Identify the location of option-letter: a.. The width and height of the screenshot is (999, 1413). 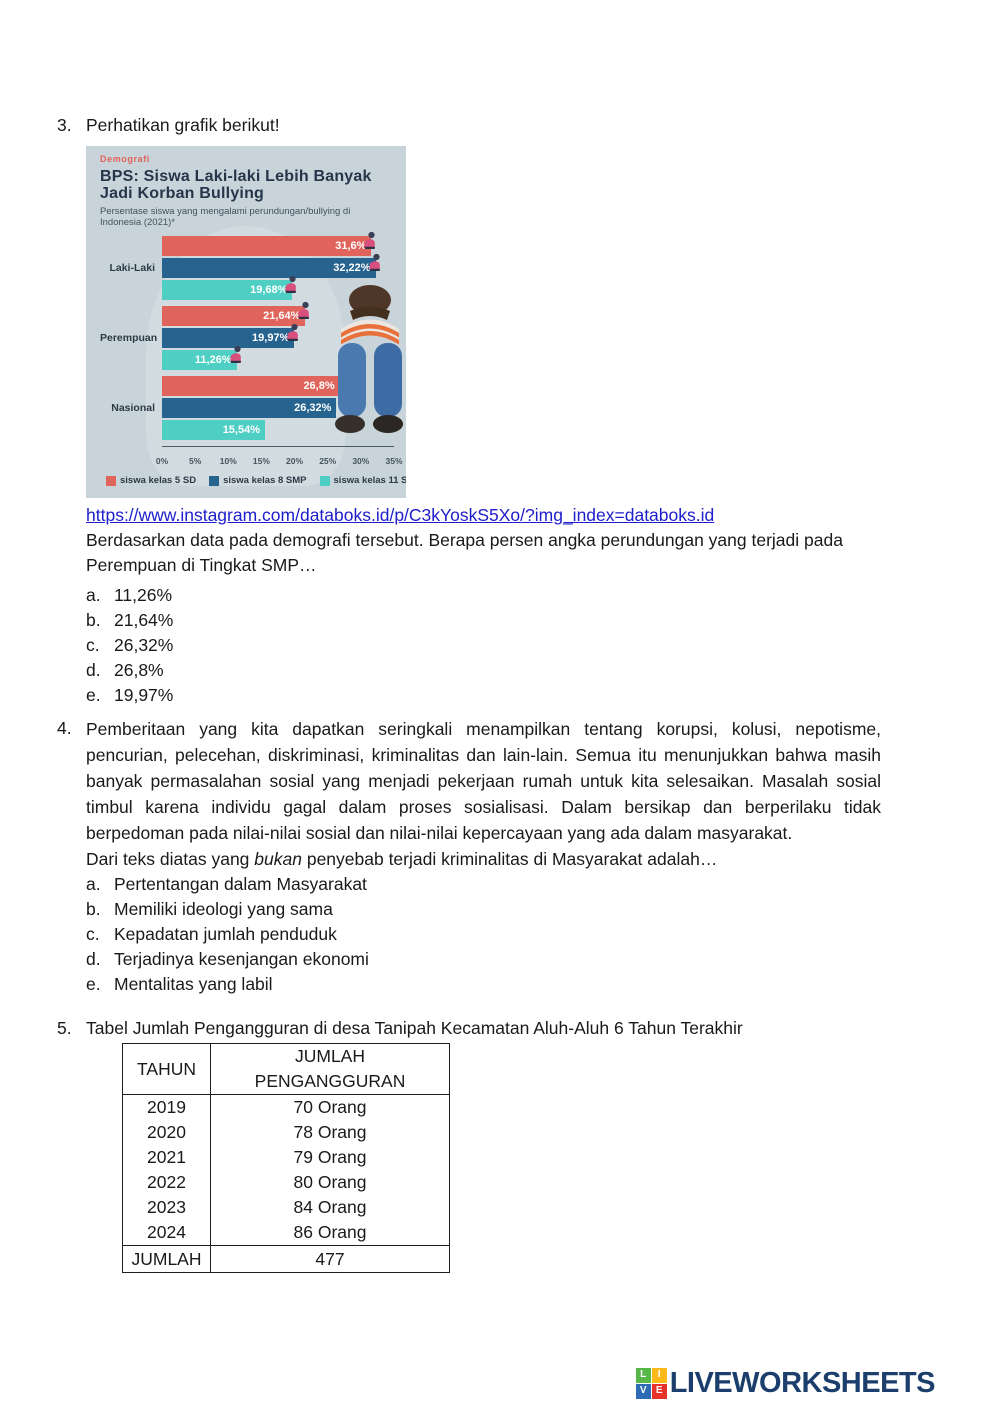
(93, 595).